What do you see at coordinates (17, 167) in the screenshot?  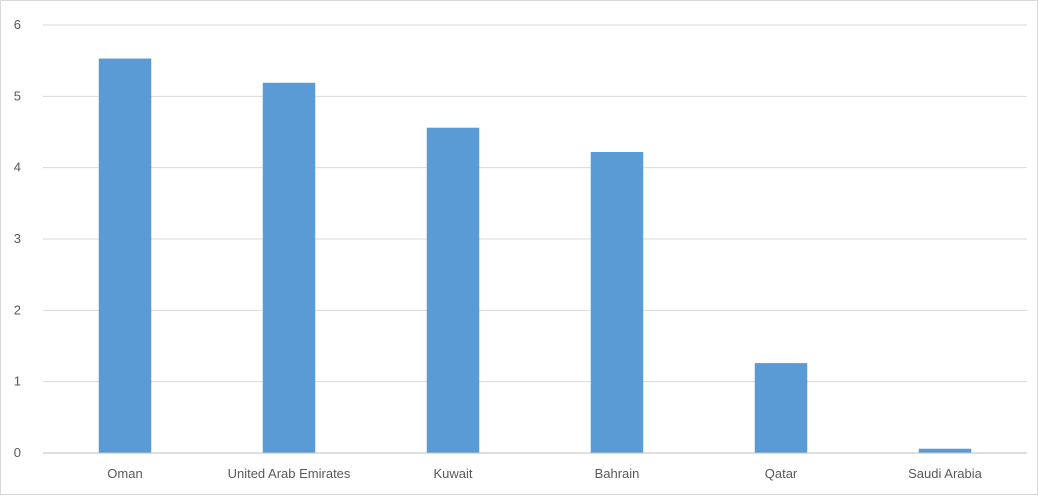 I see `y-tick-label: 4` at bounding box center [17, 167].